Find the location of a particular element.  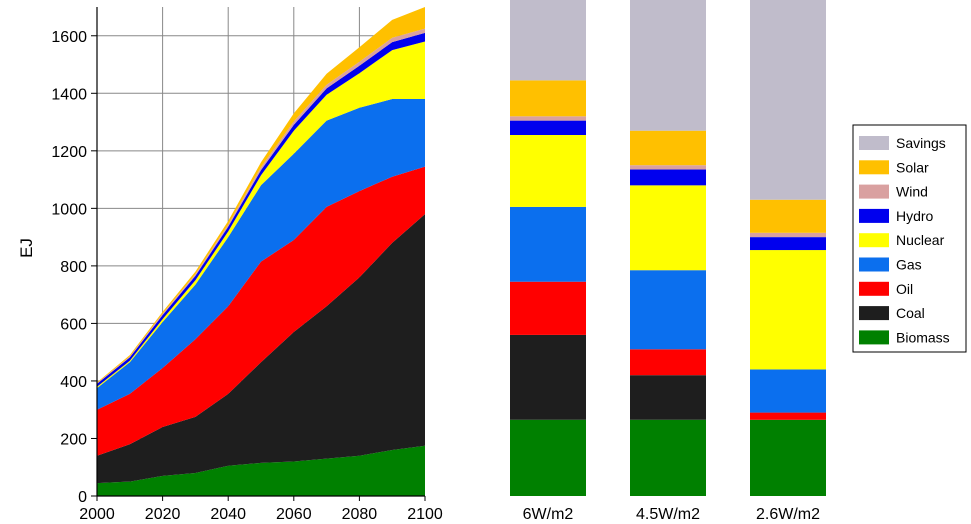

legend-swatch-gas is located at coordinates (874, 264).